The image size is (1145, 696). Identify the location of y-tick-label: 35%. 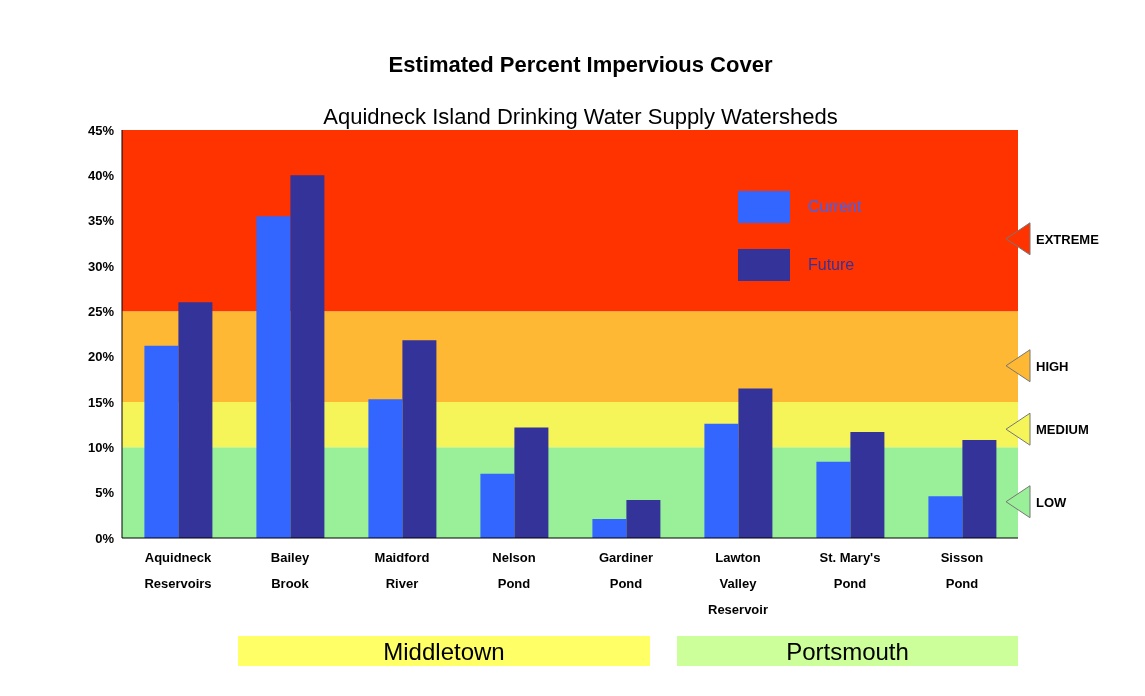
(101, 221).